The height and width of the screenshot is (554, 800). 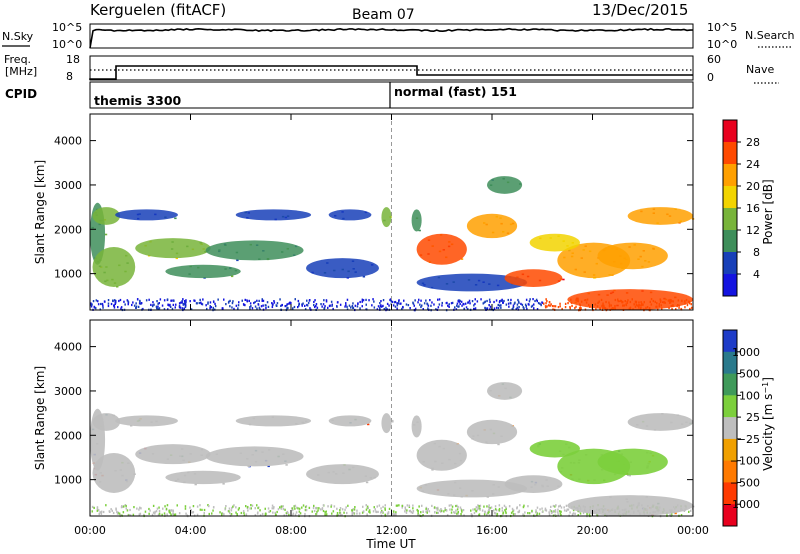 I want to click on station-title: Kerguelen (fitACF), so click(x=158, y=10).